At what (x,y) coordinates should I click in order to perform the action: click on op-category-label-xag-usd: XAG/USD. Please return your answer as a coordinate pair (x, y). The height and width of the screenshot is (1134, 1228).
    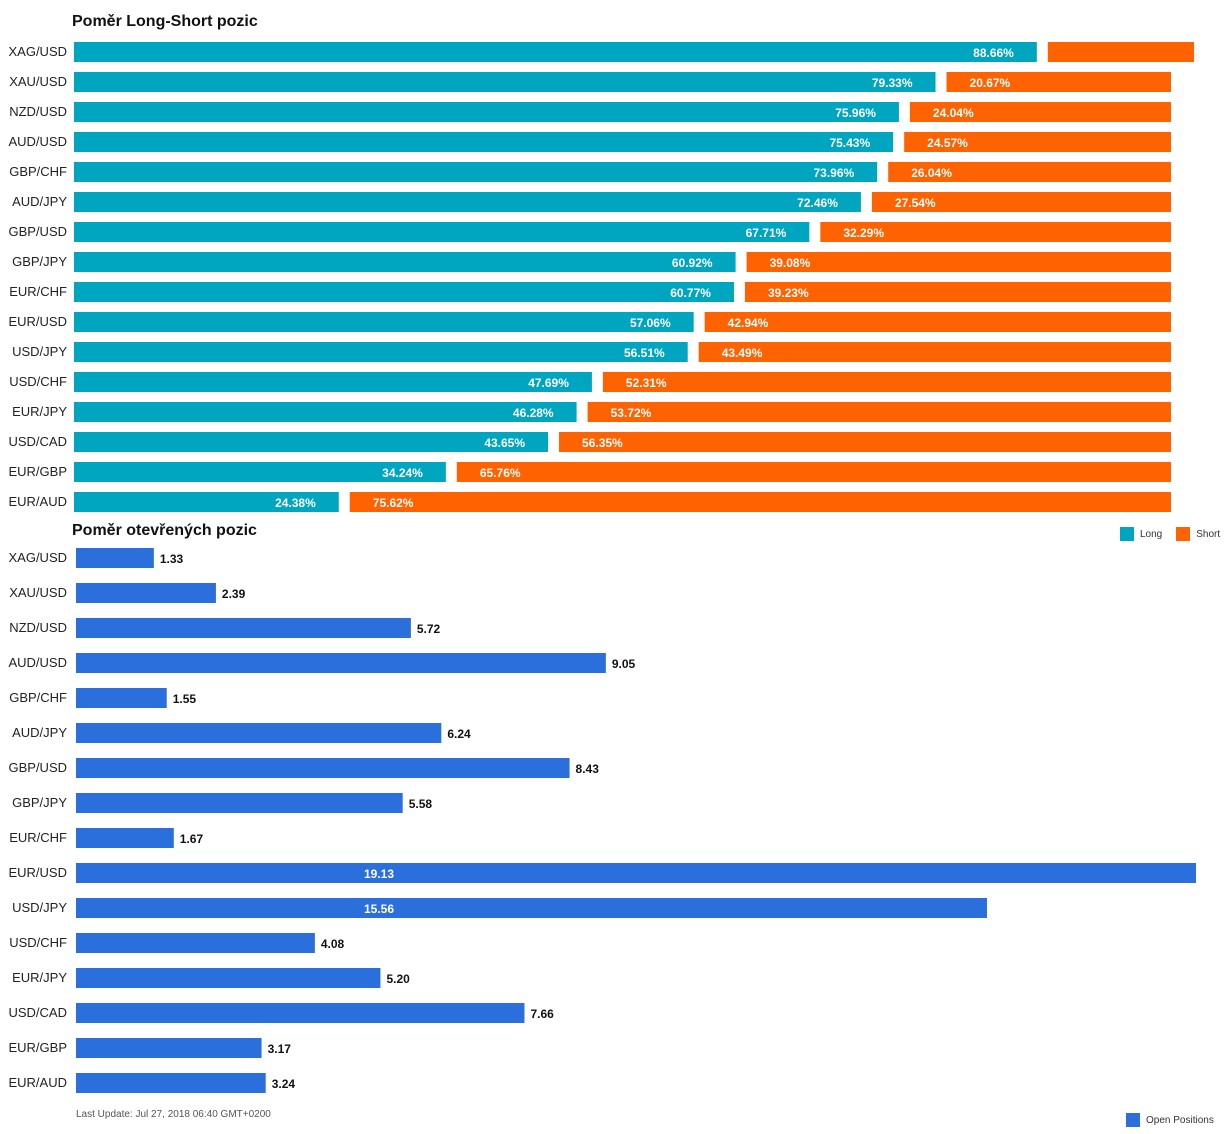
    Looking at the image, I should click on (37, 557).